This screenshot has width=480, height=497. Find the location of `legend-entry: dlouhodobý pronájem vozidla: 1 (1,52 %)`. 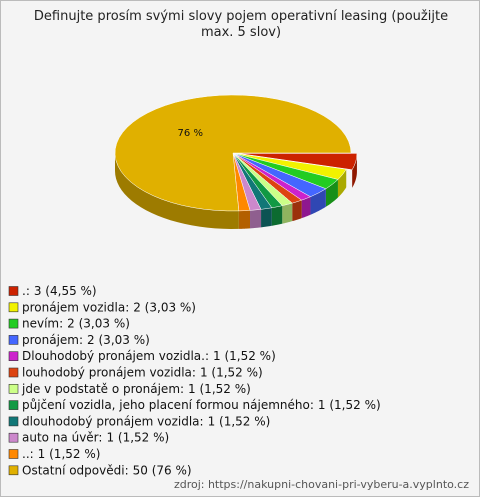

legend-entry: dlouhodobý pronájem vozidla: 1 (1,52 %) is located at coordinates (146, 421).